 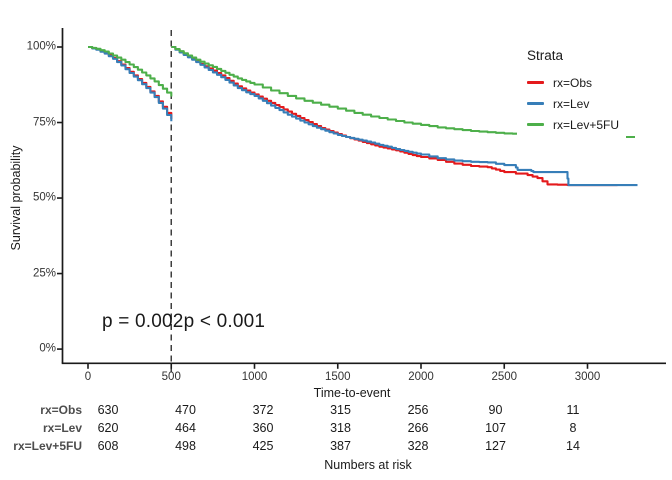 What do you see at coordinates (418, 428) in the screenshot?
I see `risk-count: 266` at bounding box center [418, 428].